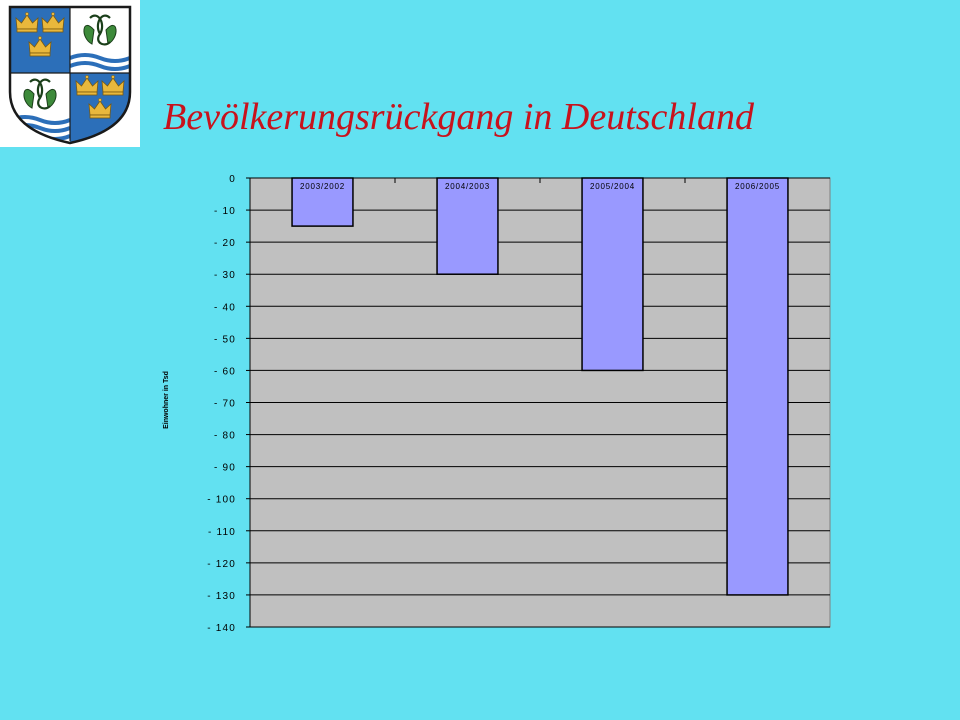  What do you see at coordinates (757, 186) in the screenshot?
I see `category-label: 2006/2005` at bounding box center [757, 186].